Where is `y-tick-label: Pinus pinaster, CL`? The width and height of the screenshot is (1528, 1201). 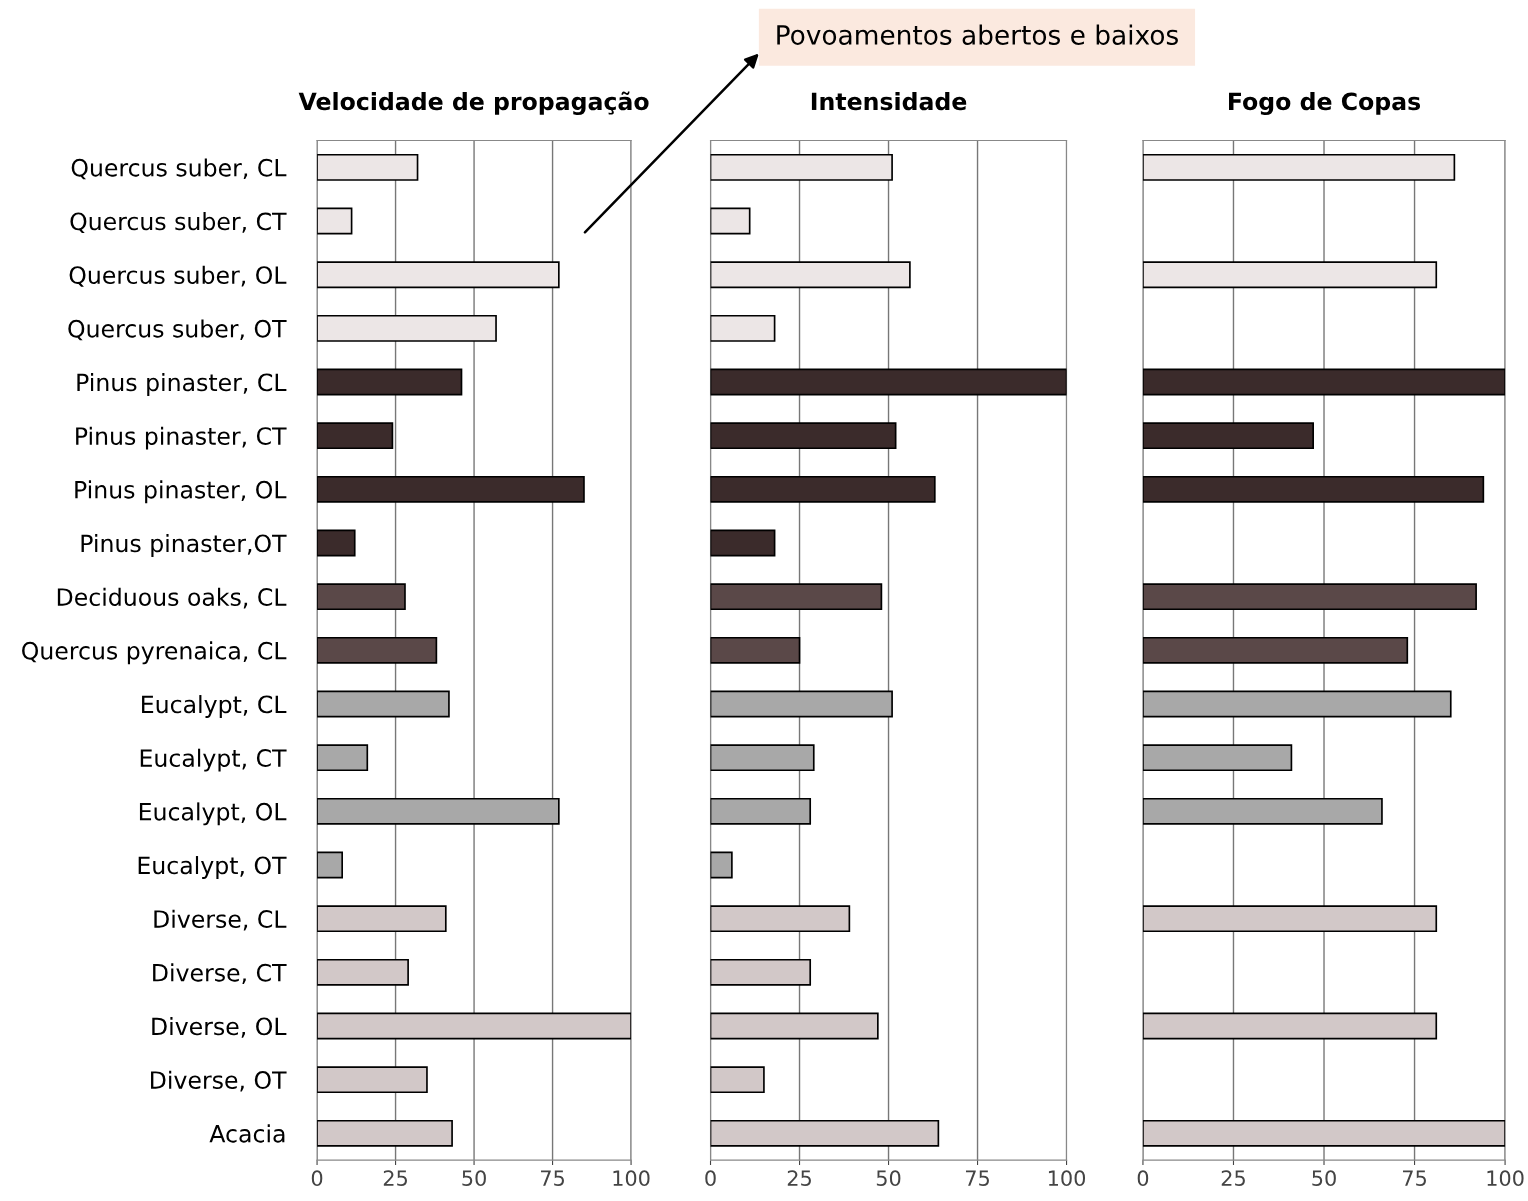
y-tick-label: Pinus pinaster, CL is located at coordinates (182, 384).